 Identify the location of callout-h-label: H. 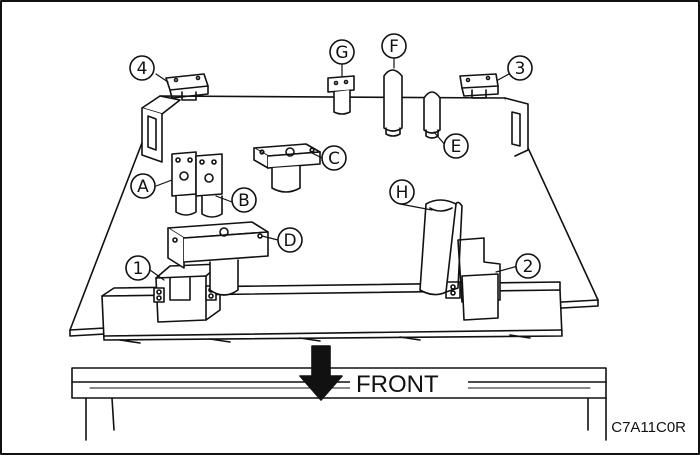
(402, 193).